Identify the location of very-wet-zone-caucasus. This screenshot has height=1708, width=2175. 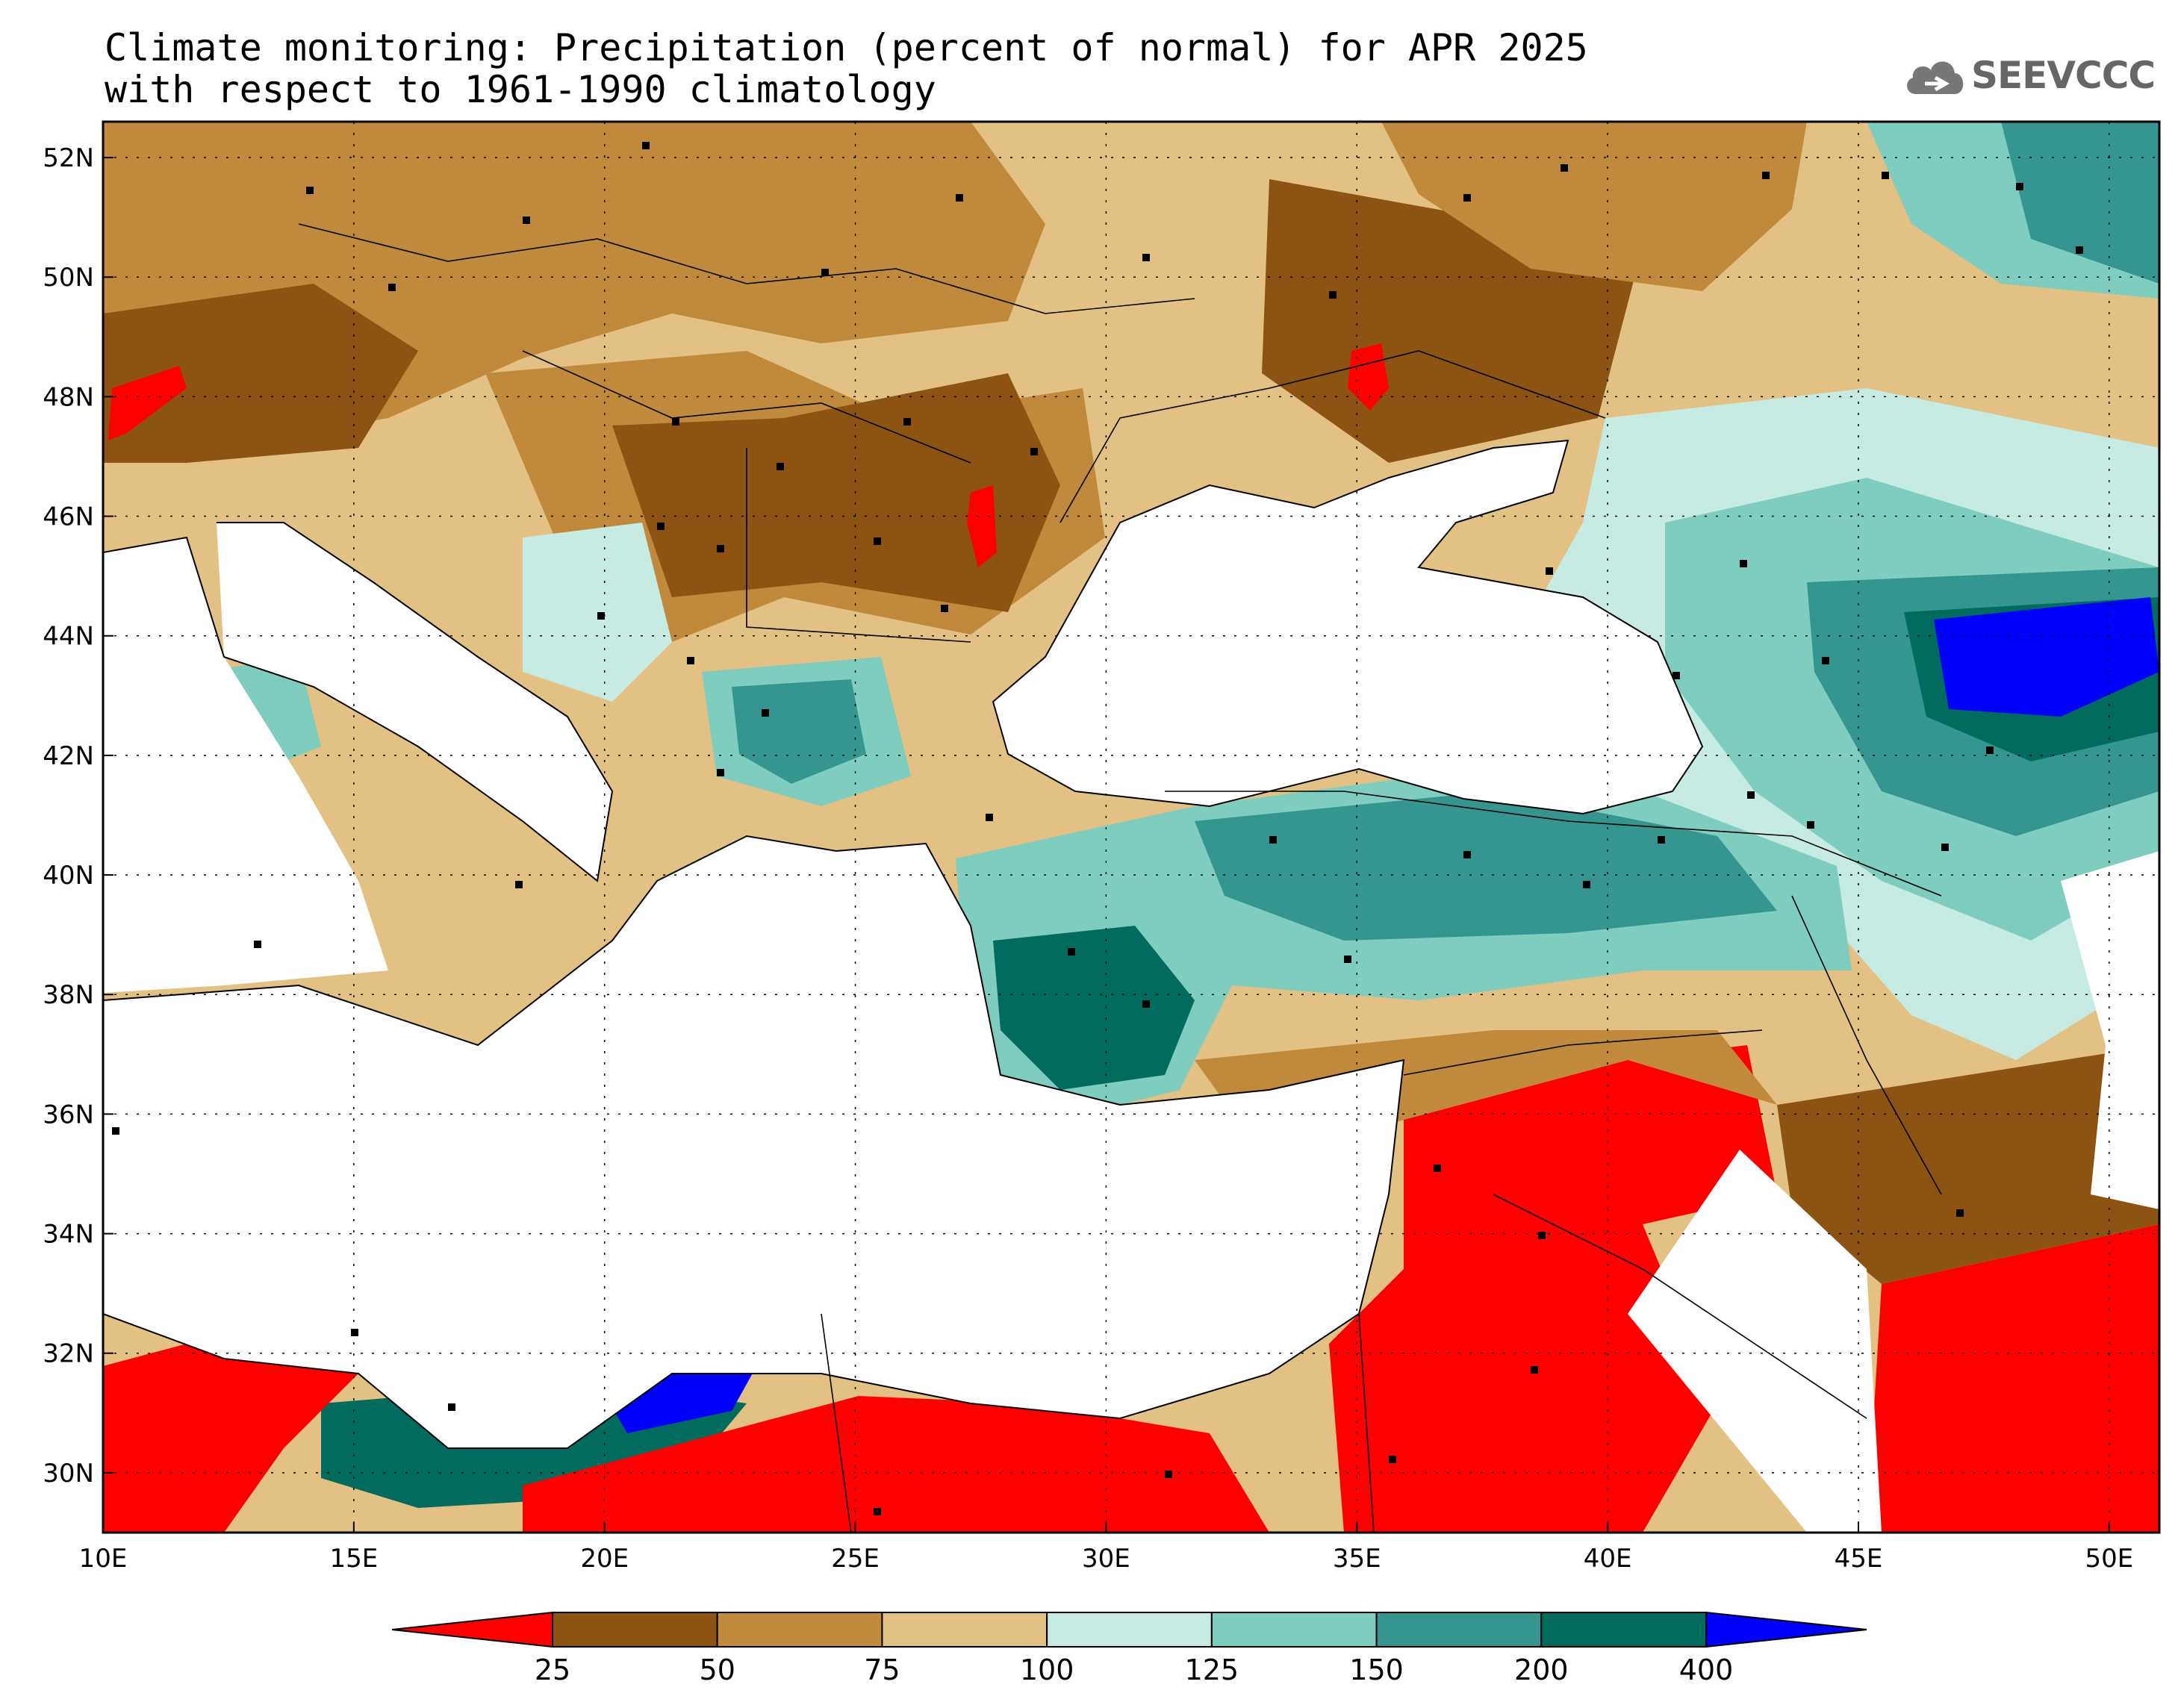
(2046, 657).